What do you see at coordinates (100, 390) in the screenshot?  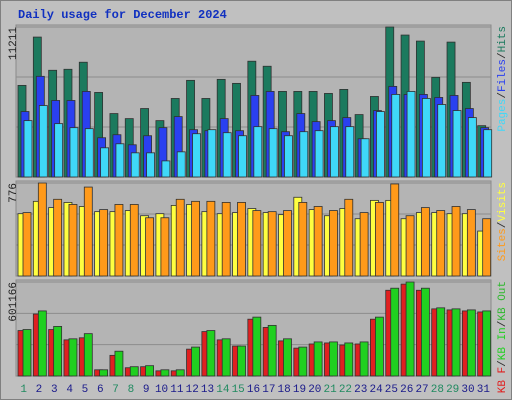 I see `x-tick-label: 6` at bounding box center [100, 390].